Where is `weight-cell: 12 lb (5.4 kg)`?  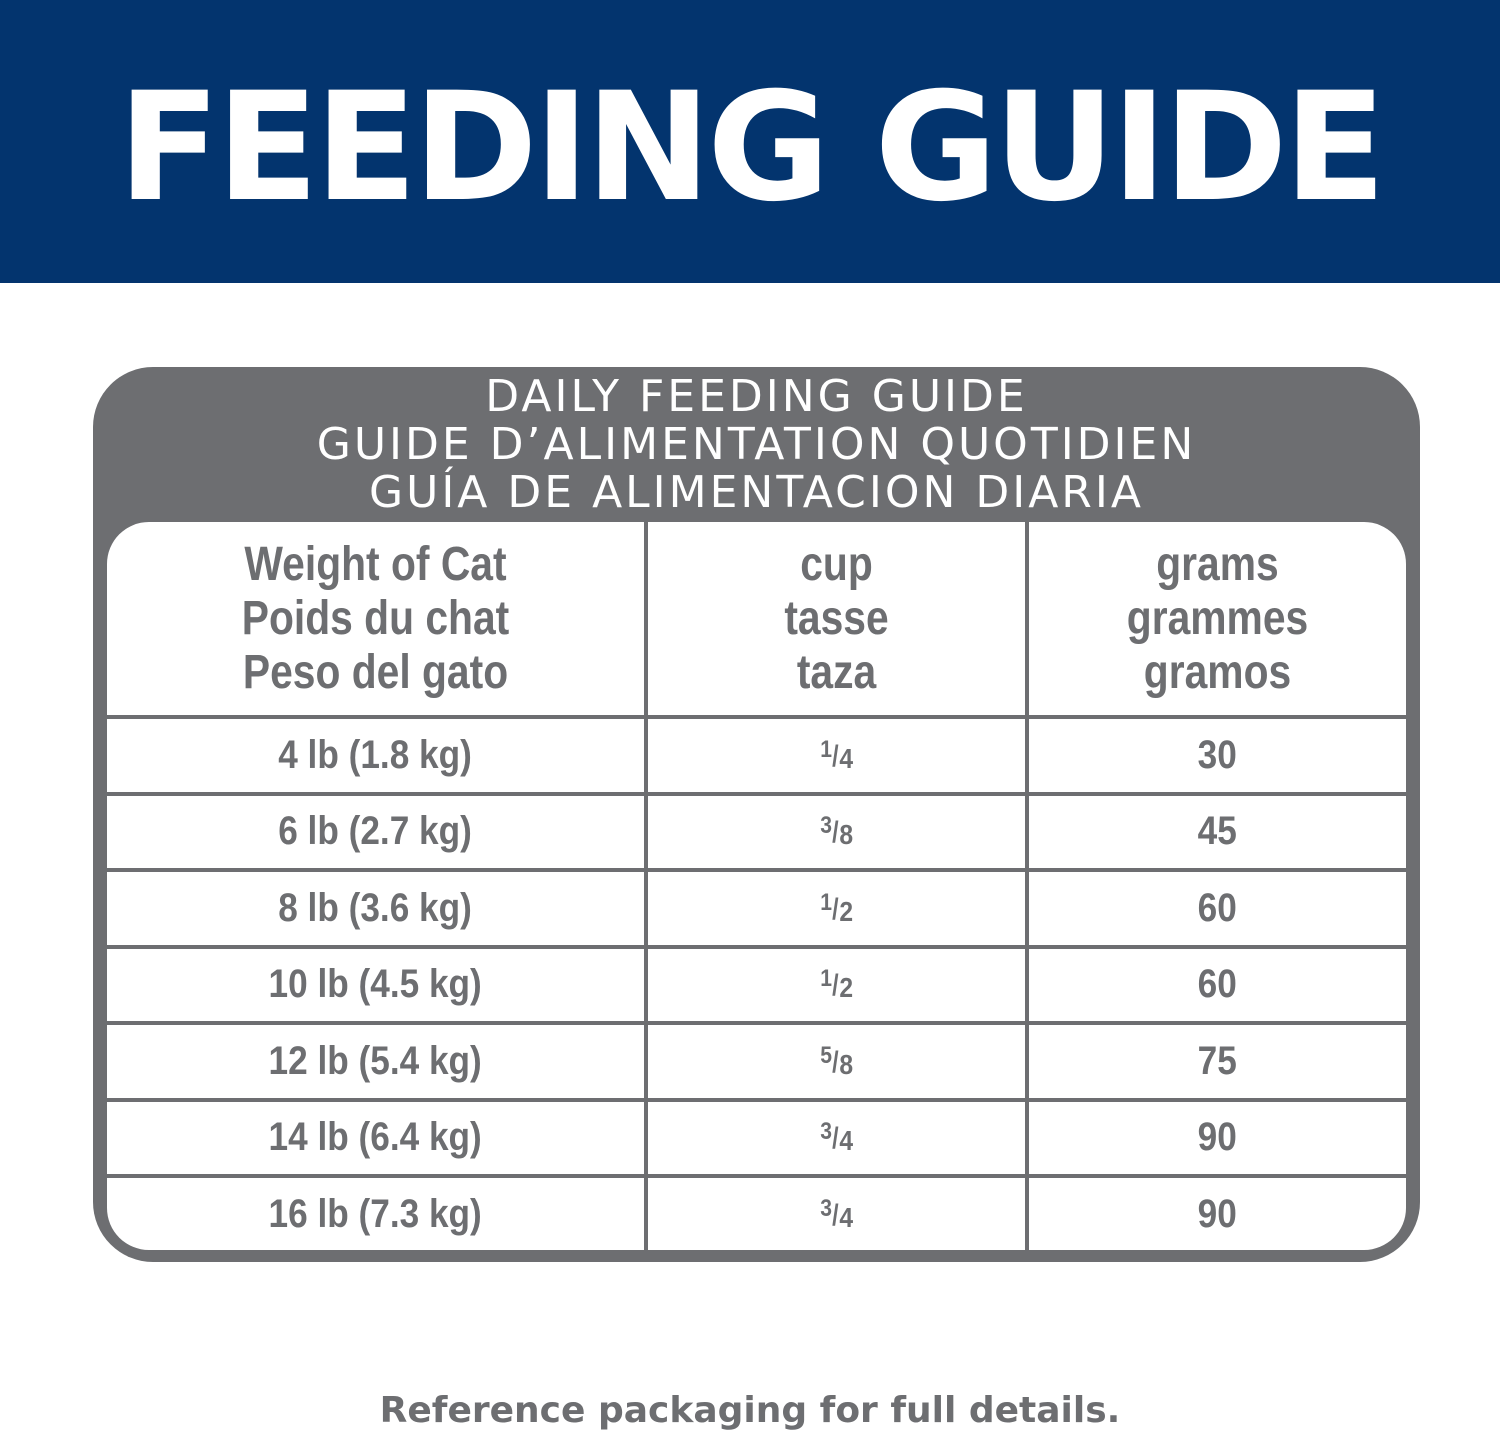
weight-cell: 12 lb (5.4 kg) is located at coordinates (375, 1061).